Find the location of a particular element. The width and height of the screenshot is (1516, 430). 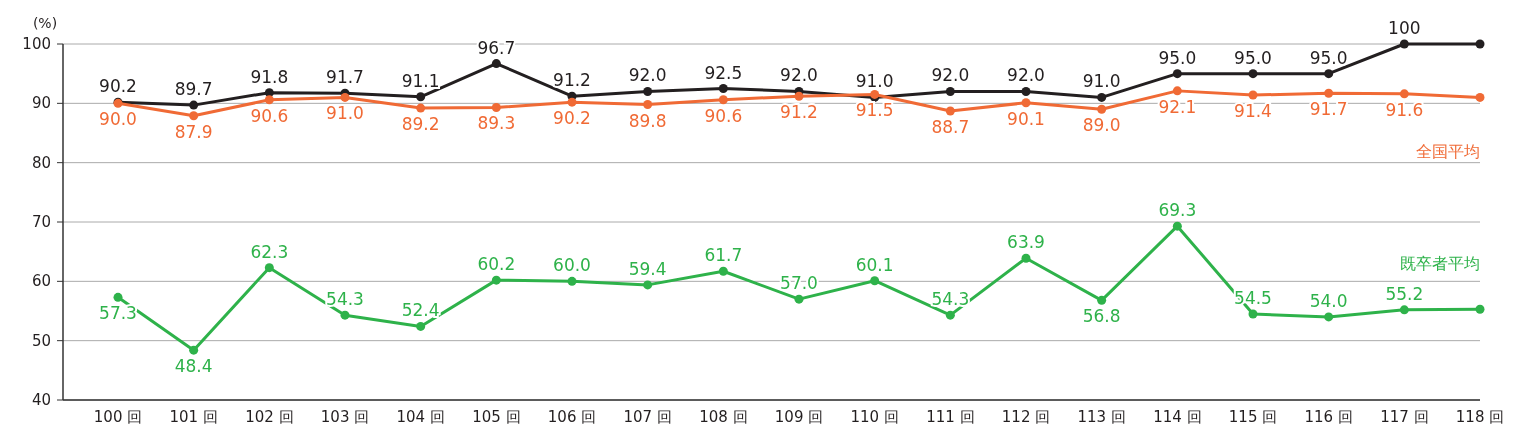

x-tick-label: 108 回 is located at coordinates (723, 417).